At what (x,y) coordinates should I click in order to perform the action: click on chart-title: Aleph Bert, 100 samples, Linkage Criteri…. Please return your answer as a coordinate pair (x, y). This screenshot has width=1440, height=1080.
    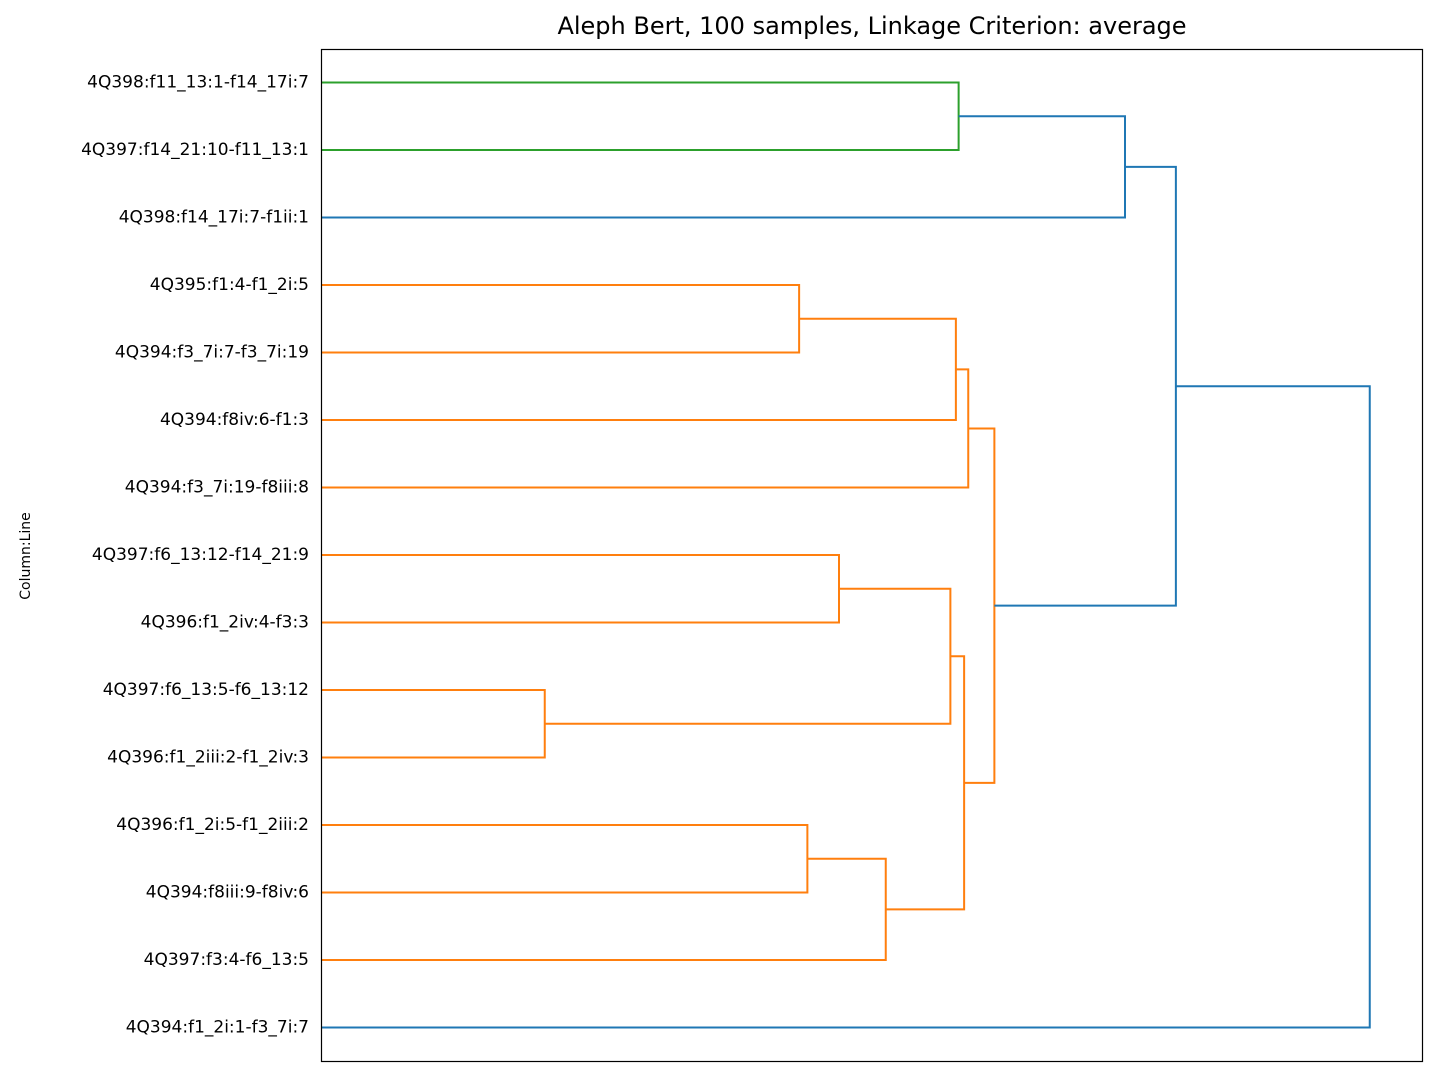
    Looking at the image, I should click on (872, 26).